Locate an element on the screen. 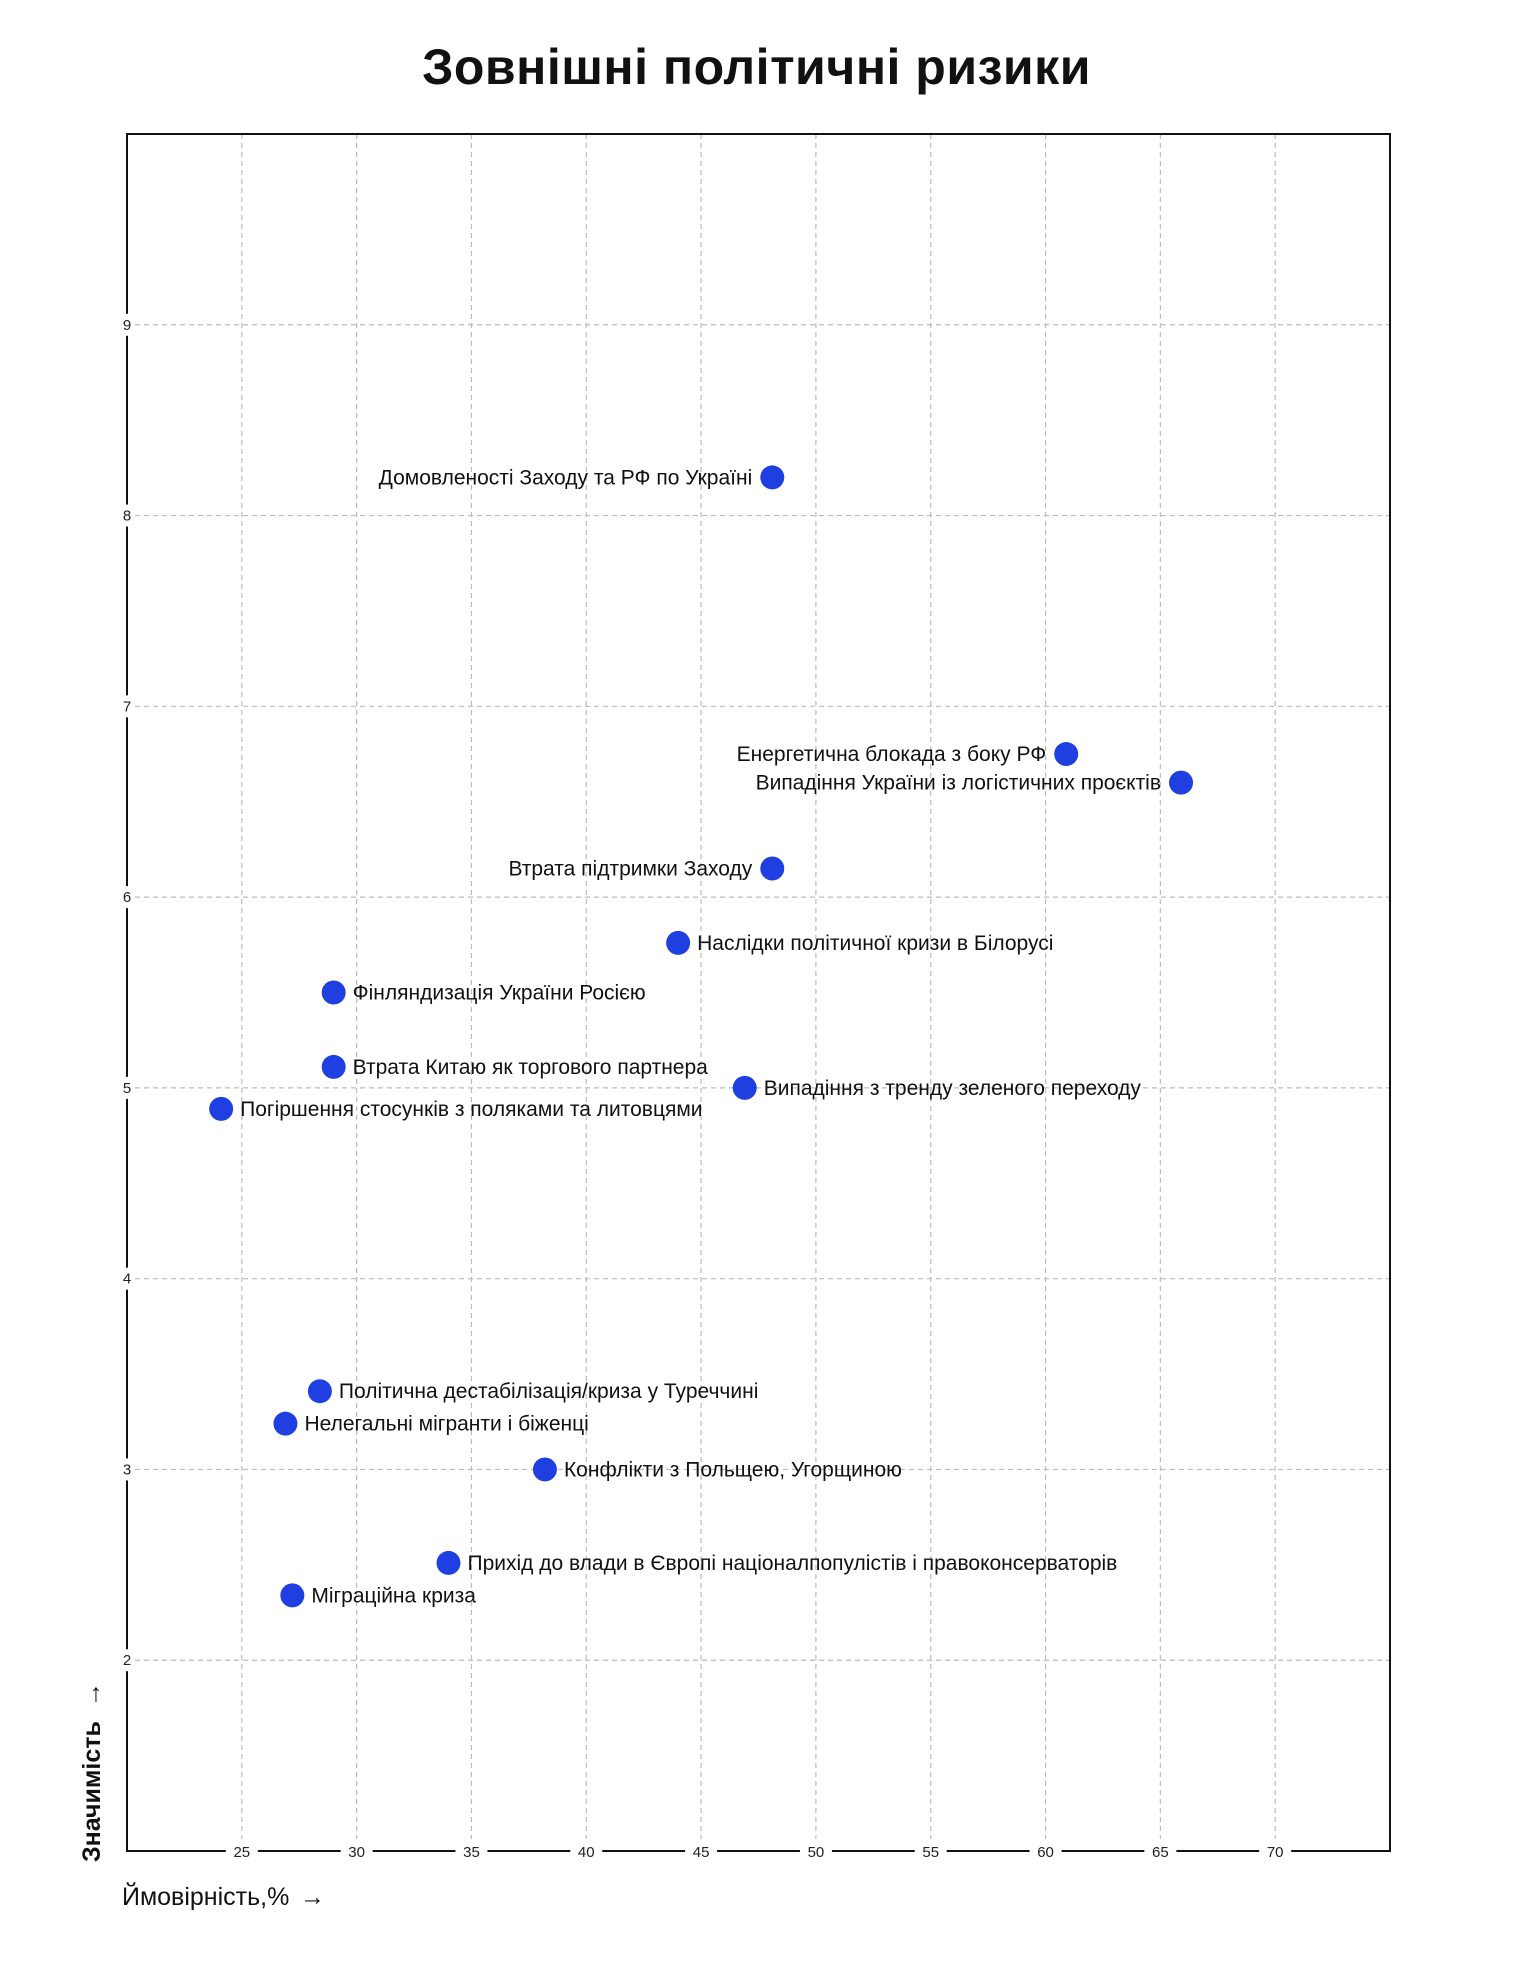  x-tick-label: 25 is located at coordinates (241, 1852).